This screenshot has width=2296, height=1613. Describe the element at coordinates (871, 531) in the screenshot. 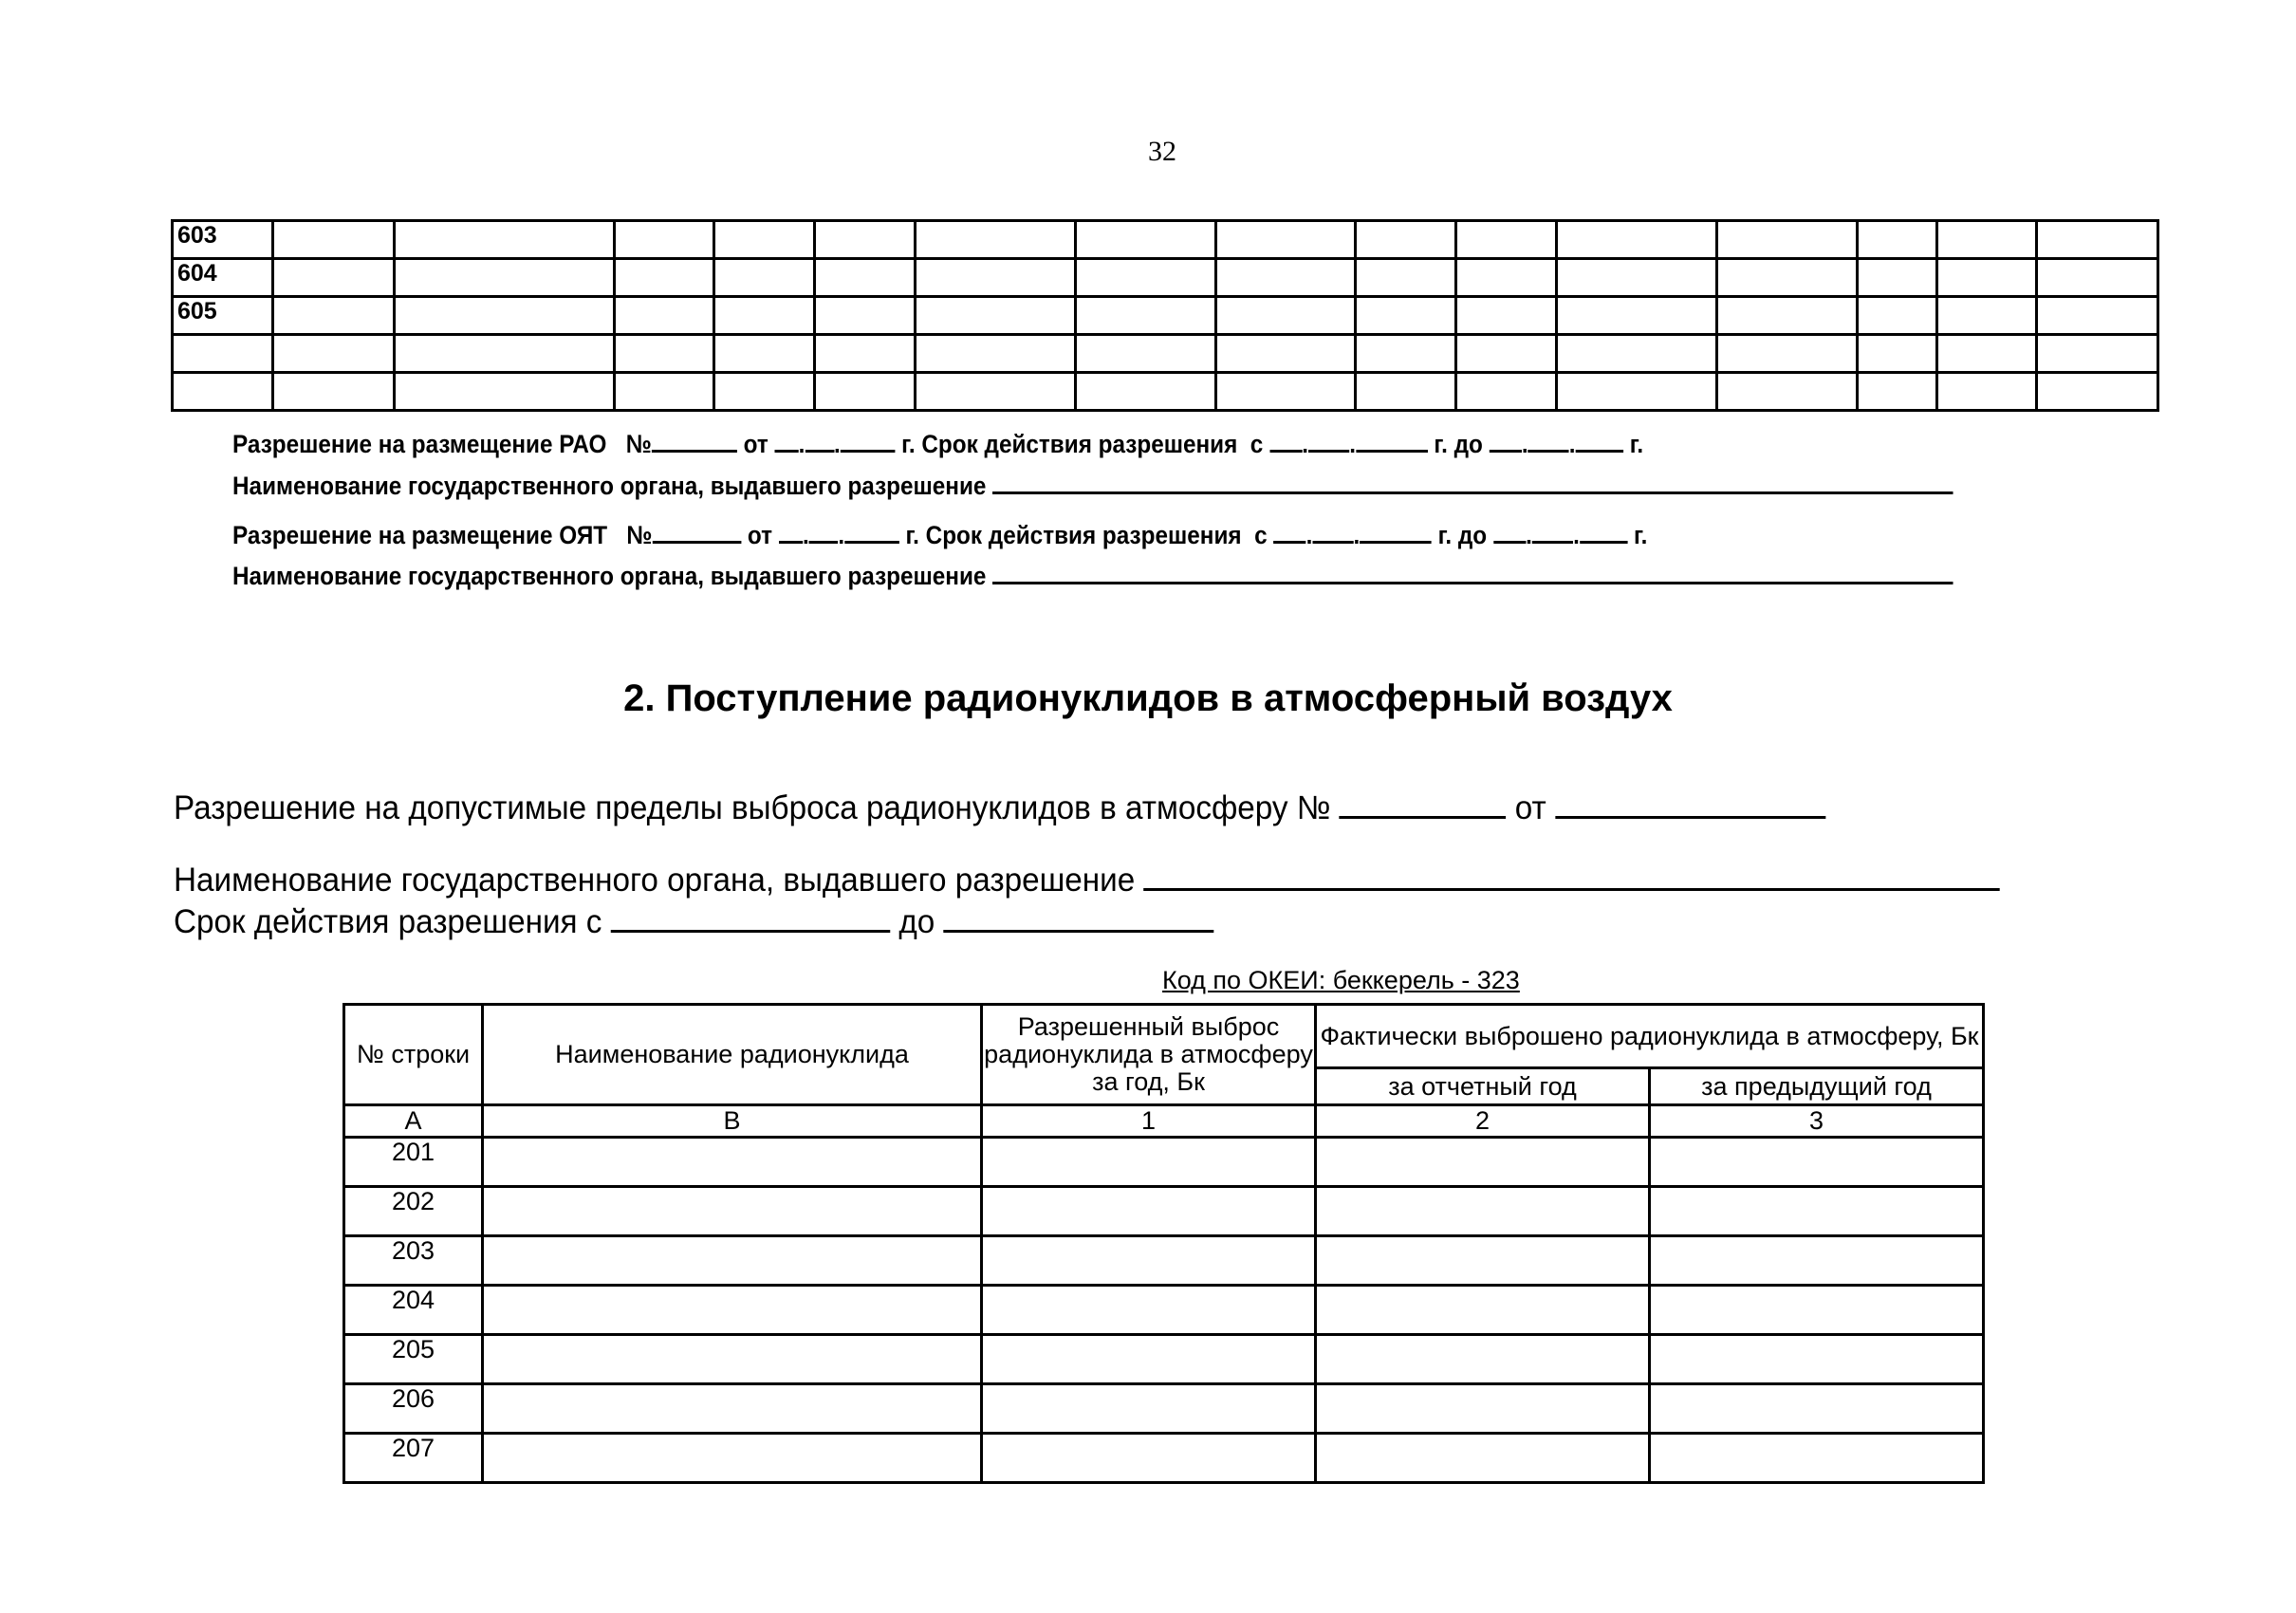

I see `year-field` at that location.